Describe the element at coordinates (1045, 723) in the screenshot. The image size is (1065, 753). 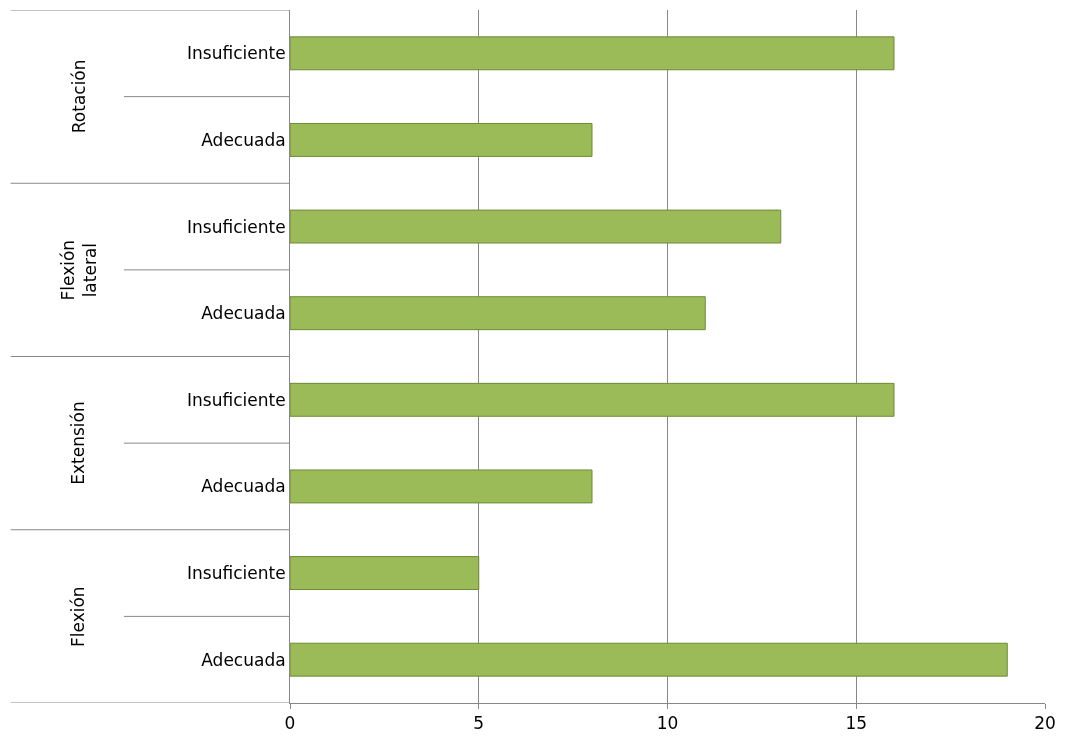
I see `x-tick-label: 20` at that location.